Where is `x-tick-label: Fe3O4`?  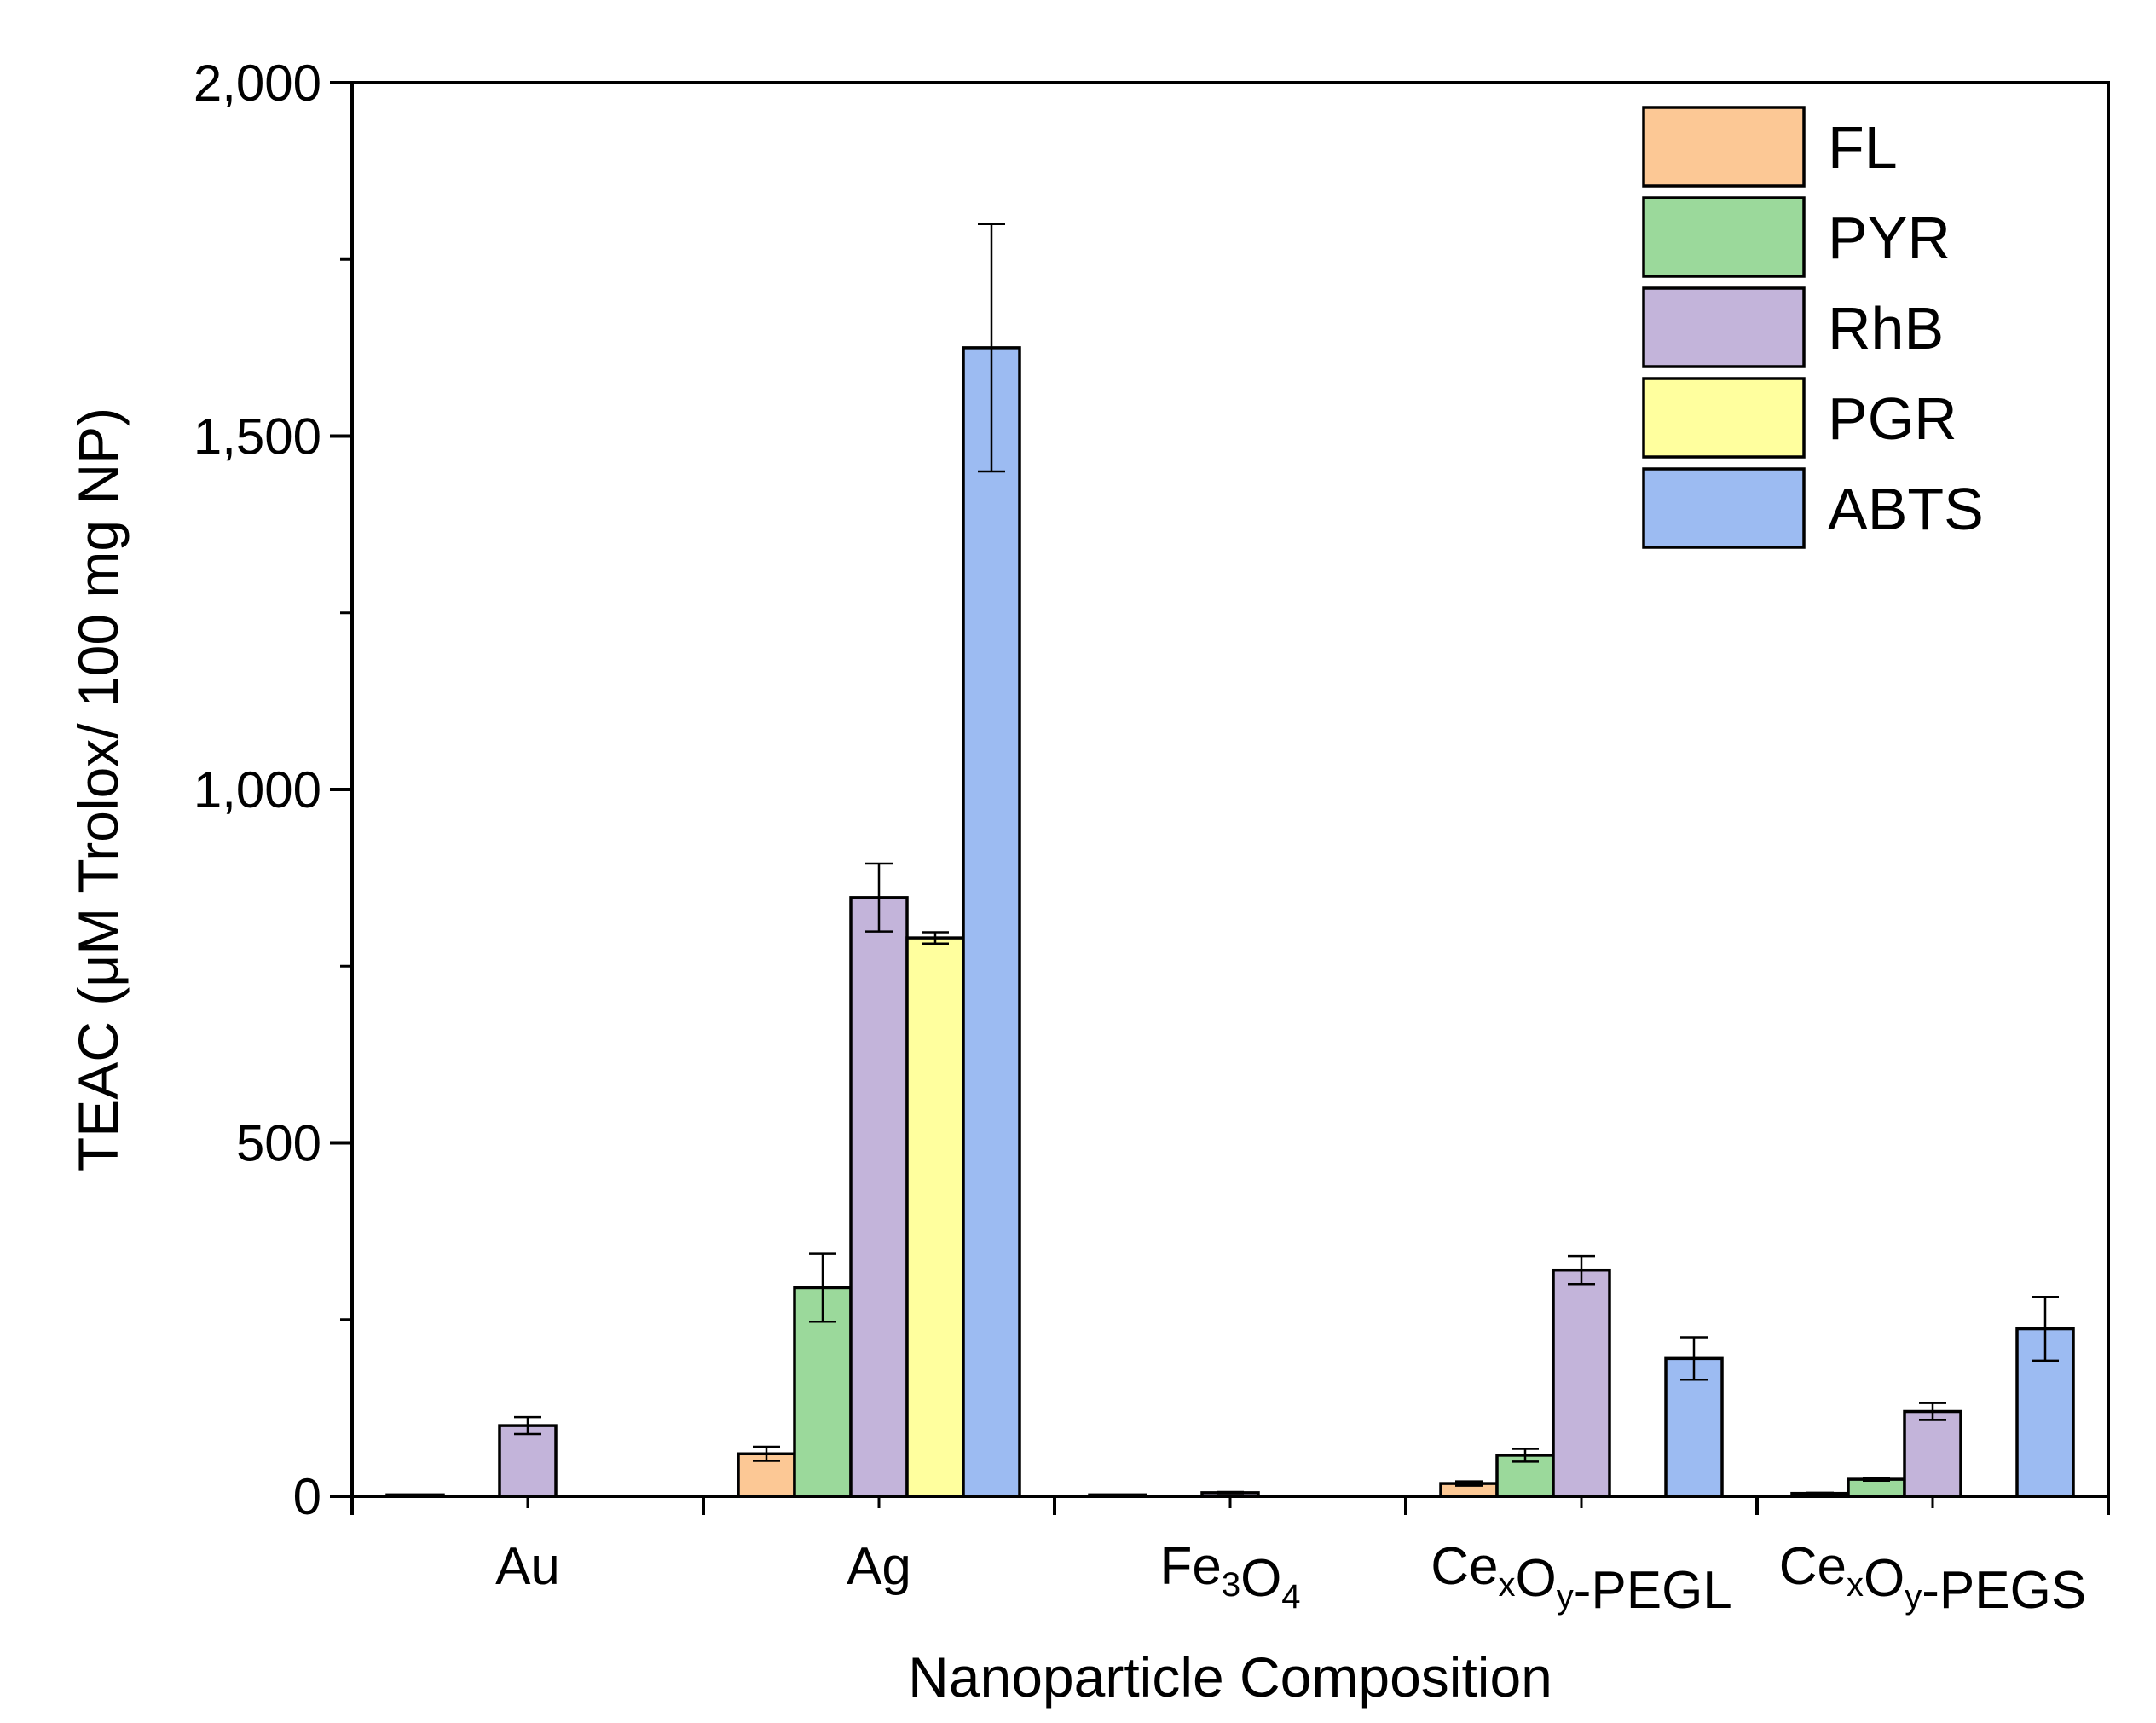
x-tick-label: Fe3O4 is located at coordinates (1229, 1576).